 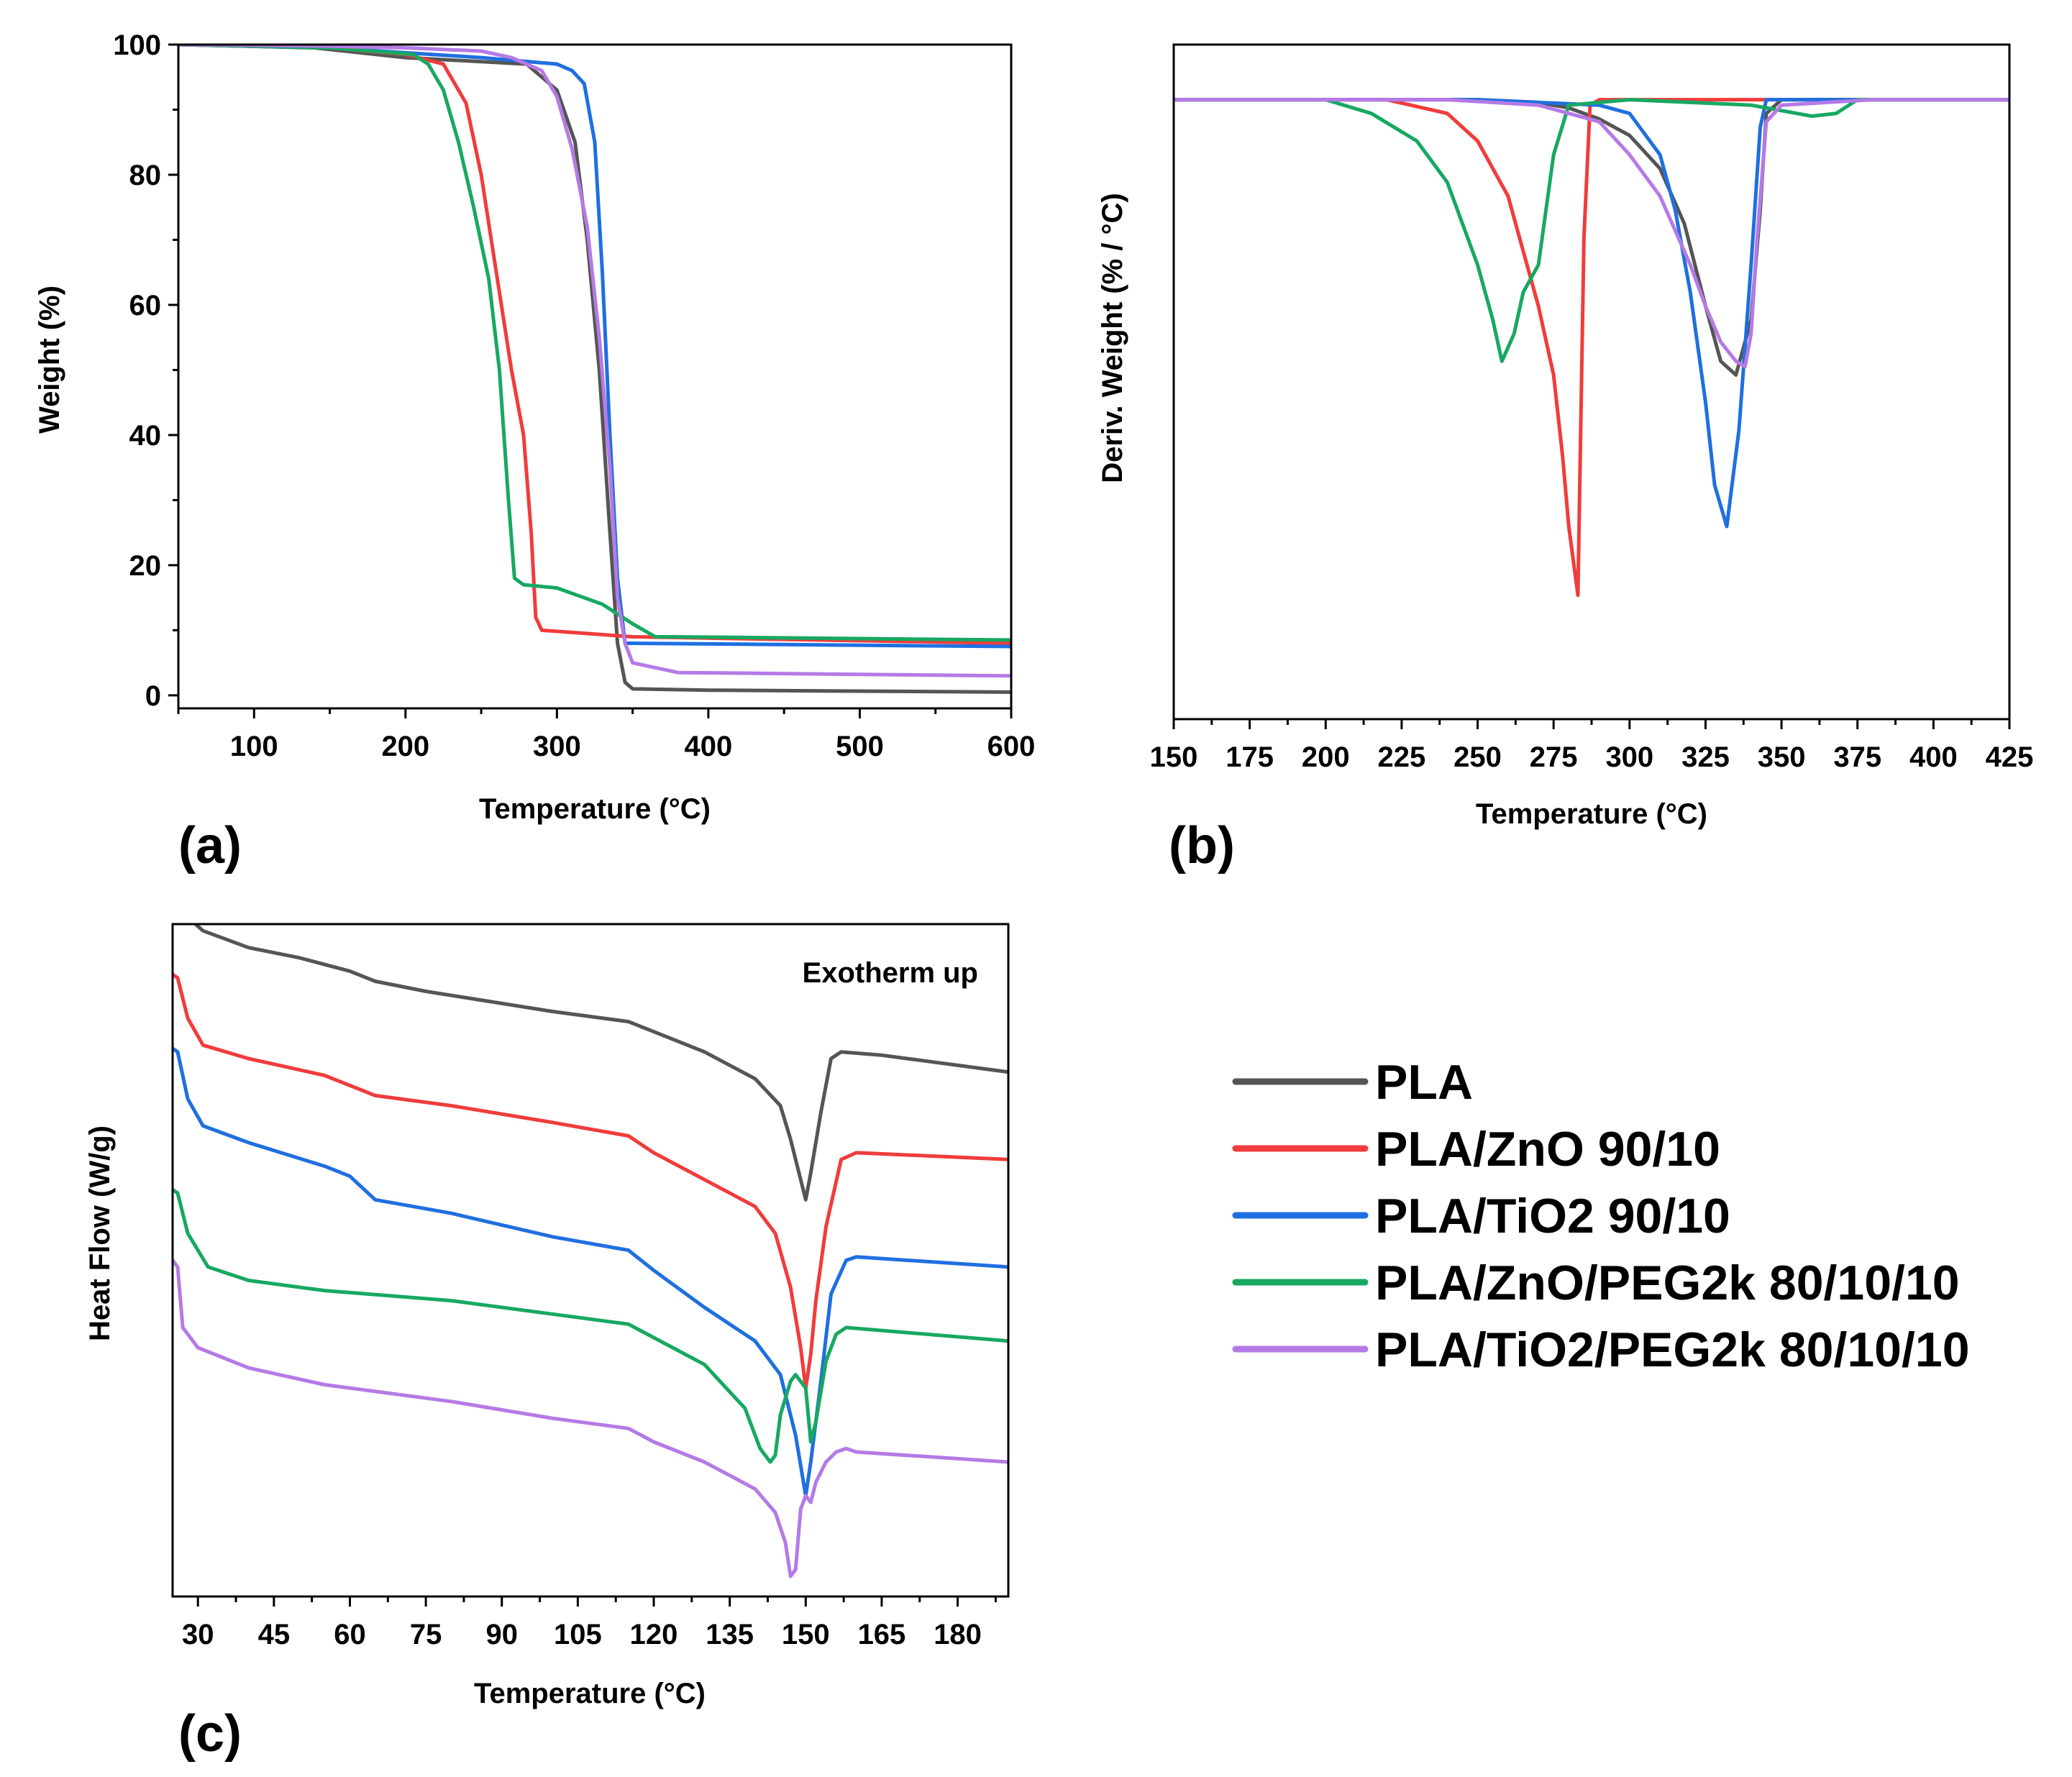 I want to click on y-tick-label: 100, so click(x=137, y=45).